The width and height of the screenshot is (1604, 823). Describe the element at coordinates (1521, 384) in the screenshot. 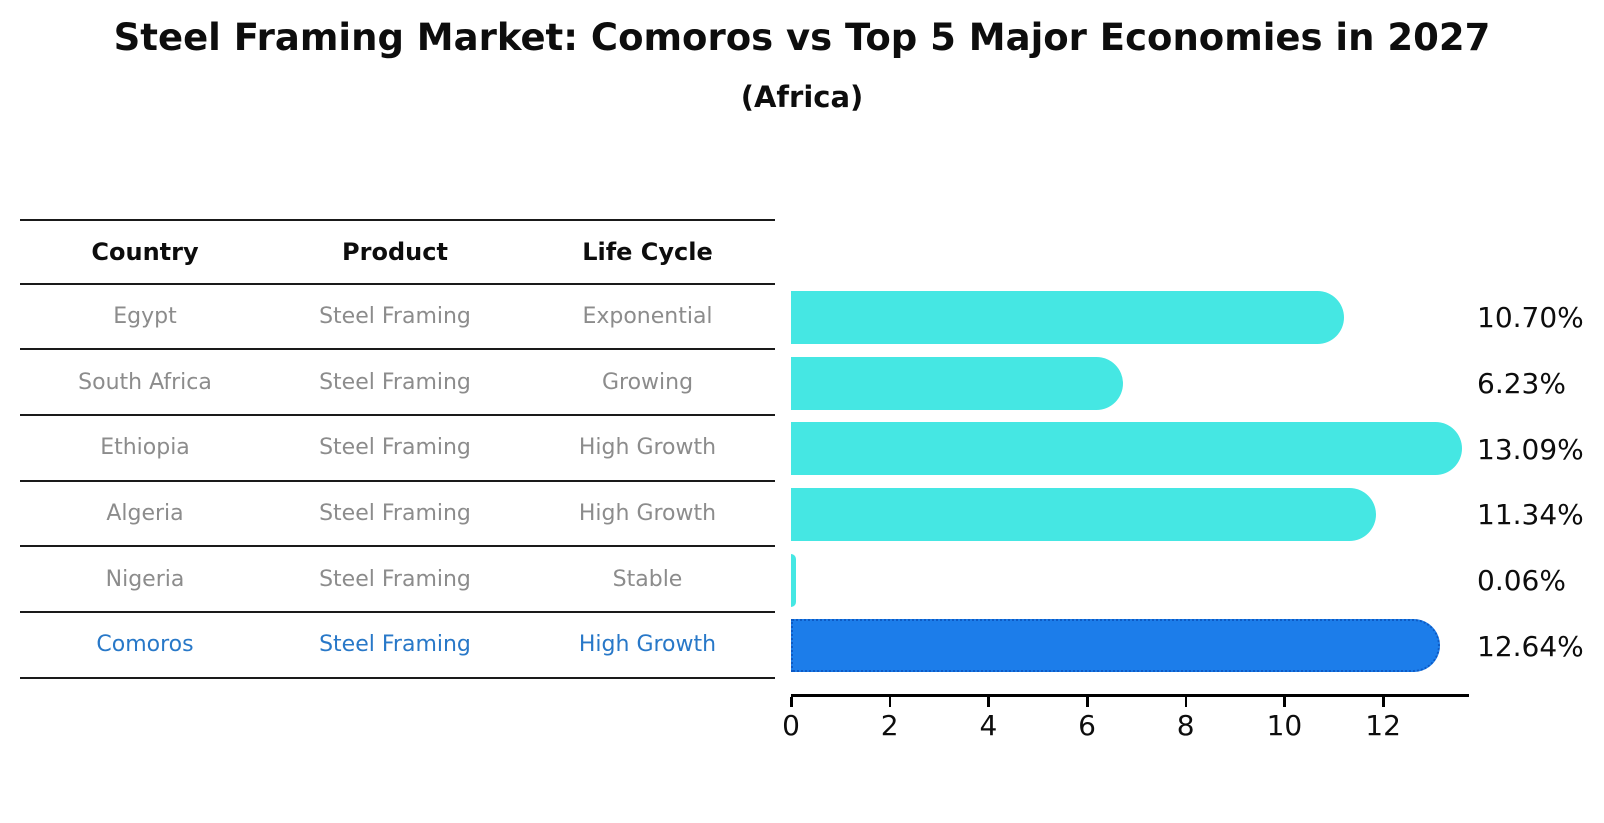

I see `value-label-south-africa: 6.23%` at that location.